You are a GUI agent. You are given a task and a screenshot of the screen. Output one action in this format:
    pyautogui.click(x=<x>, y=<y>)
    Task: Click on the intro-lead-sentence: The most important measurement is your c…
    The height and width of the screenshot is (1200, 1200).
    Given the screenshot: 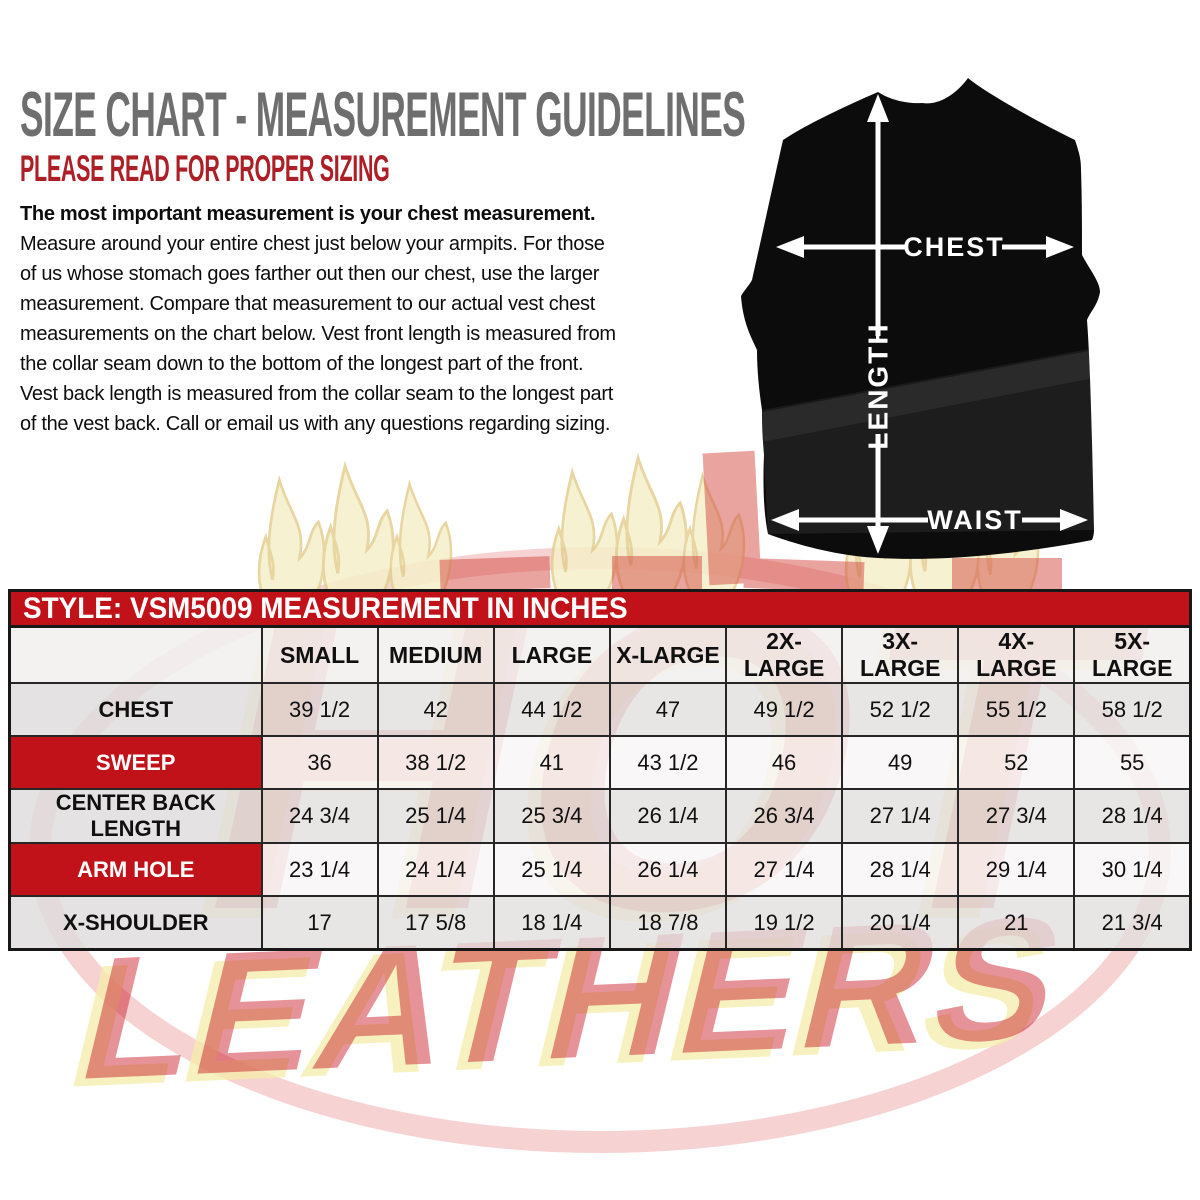 What is the action you would take?
    pyautogui.click(x=308, y=214)
    